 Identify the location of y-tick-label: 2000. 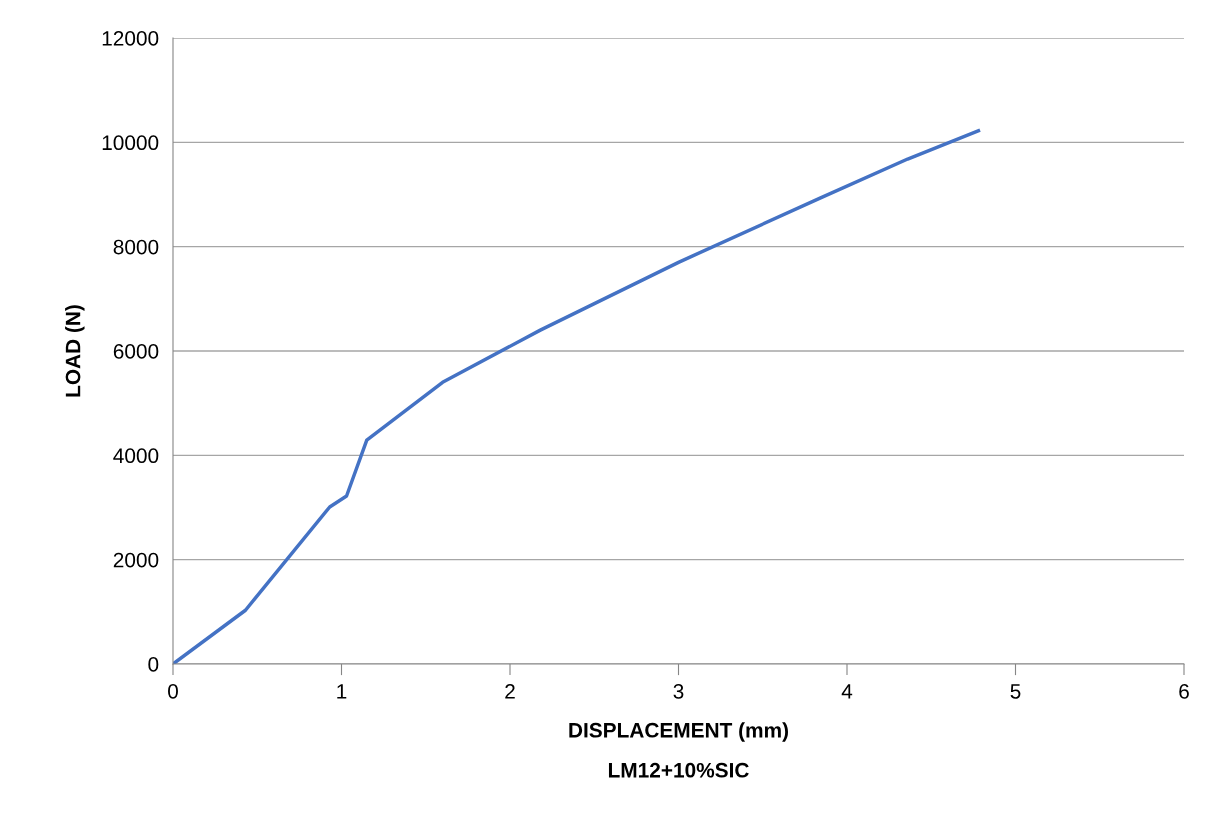
(136, 560).